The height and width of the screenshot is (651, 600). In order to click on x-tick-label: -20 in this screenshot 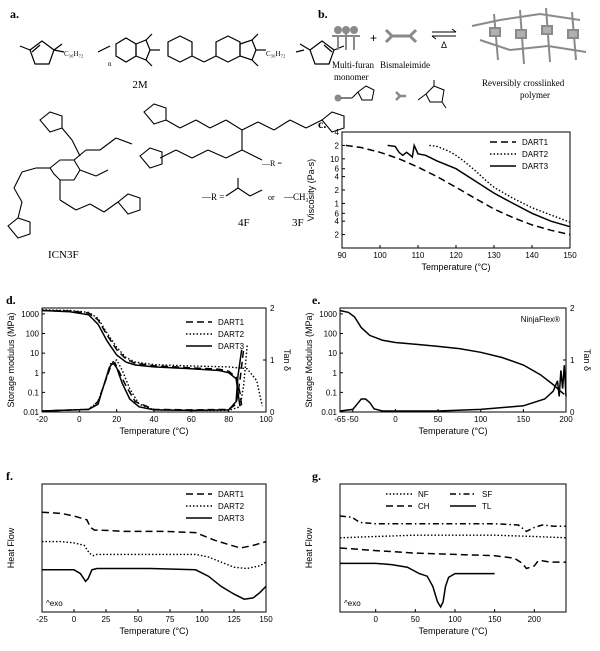, I will do `click(42, 419)`.